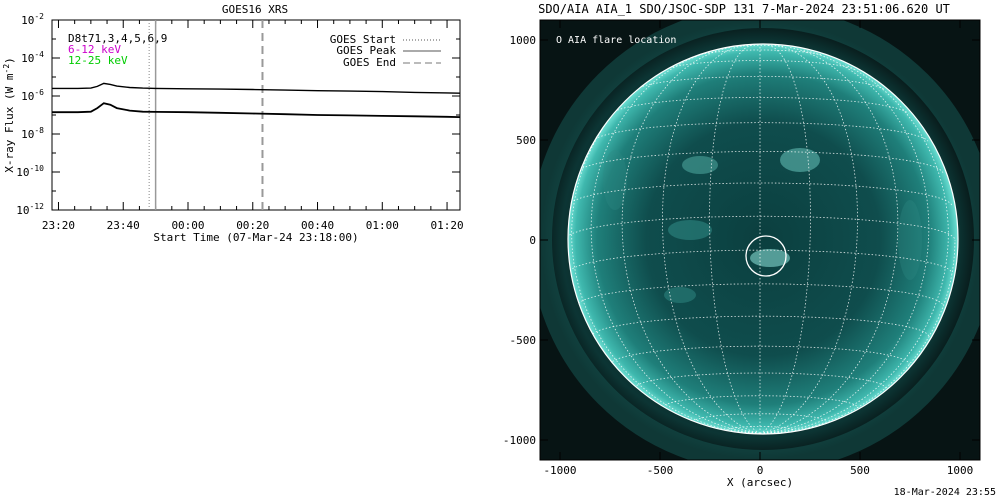 The height and width of the screenshot is (500, 1000). What do you see at coordinates (30, 209) in the screenshot?
I see `y-tick-label: 10⁻¹²` at bounding box center [30, 209].